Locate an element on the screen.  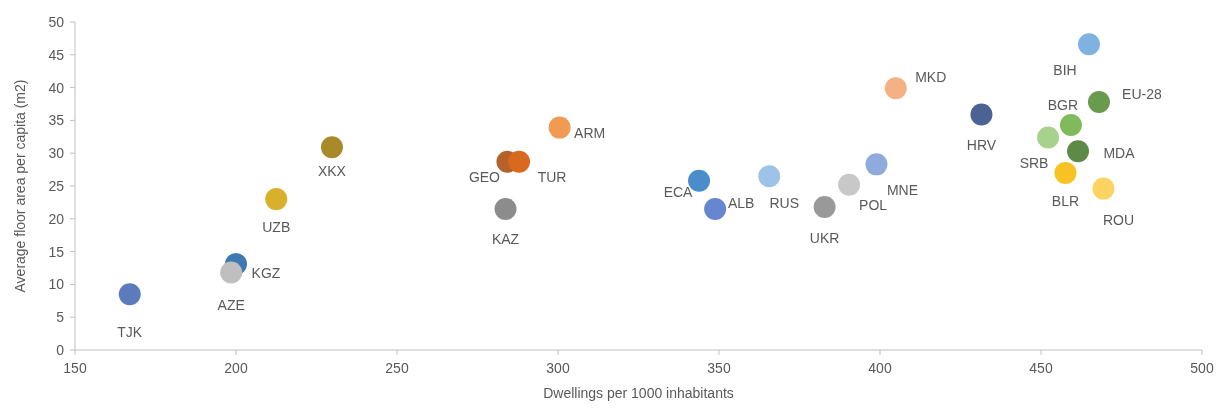
series-label: ALB is located at coordinates (741, 202).